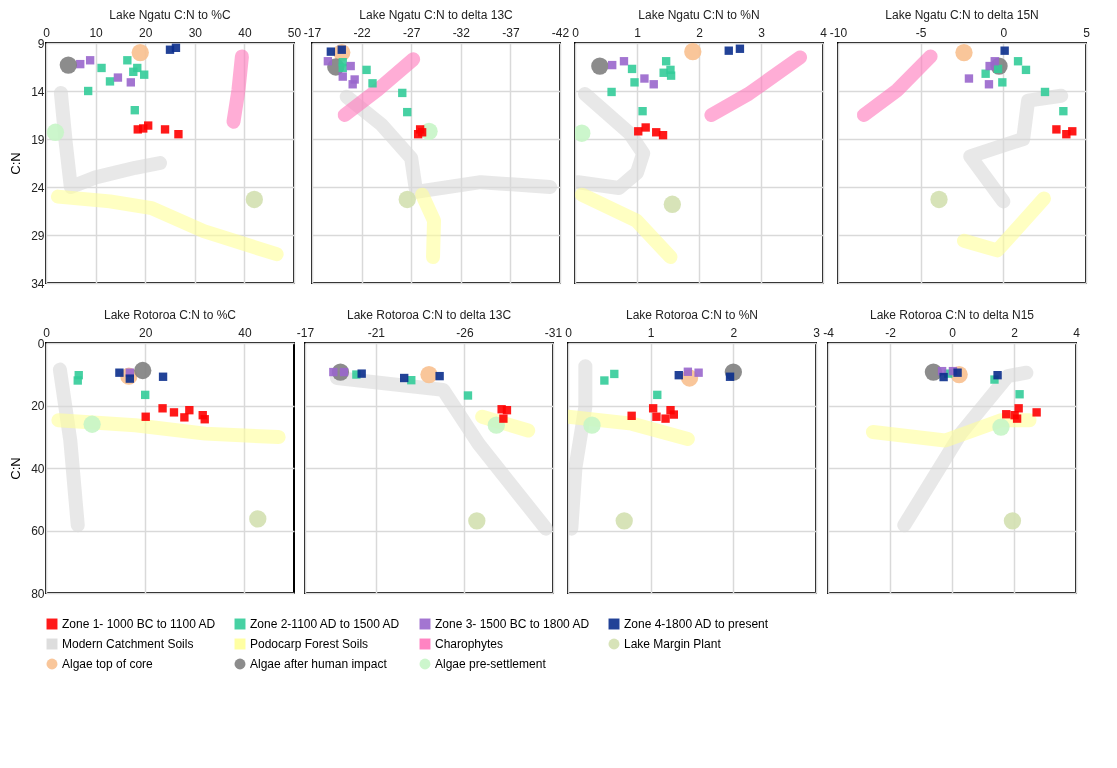 The width and height of the screenshot is (1117, 768). I want to click on legend-label: Zone 1- 1000 BC to 1100 AD, so click(139, 624).